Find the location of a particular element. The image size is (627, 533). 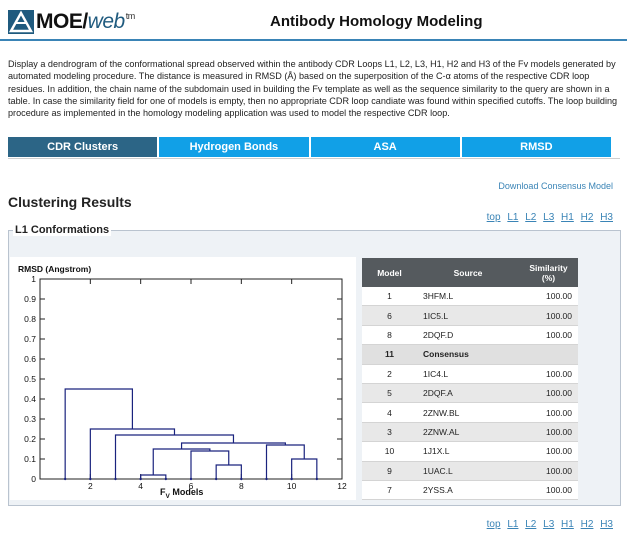

model-cell: 7 is located at coordinates (389, 490).